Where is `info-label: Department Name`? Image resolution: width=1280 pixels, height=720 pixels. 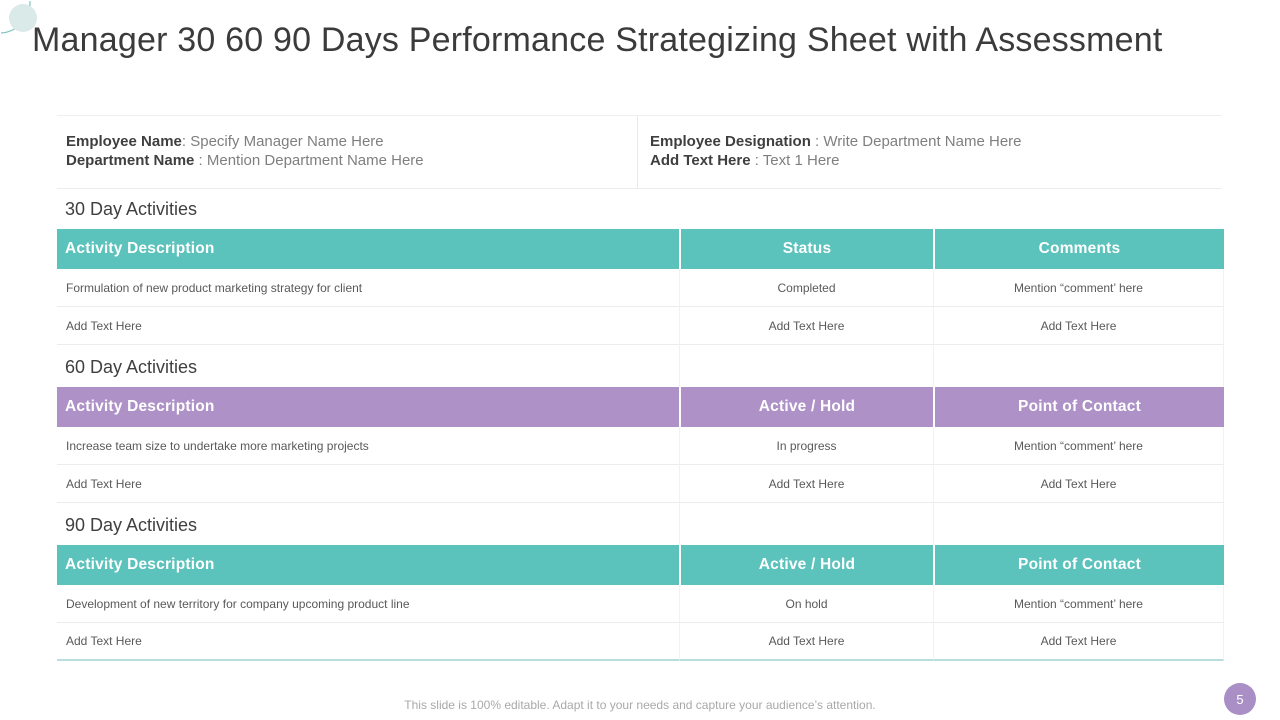
info-label: Department Name is located at coordinates (130, 160).